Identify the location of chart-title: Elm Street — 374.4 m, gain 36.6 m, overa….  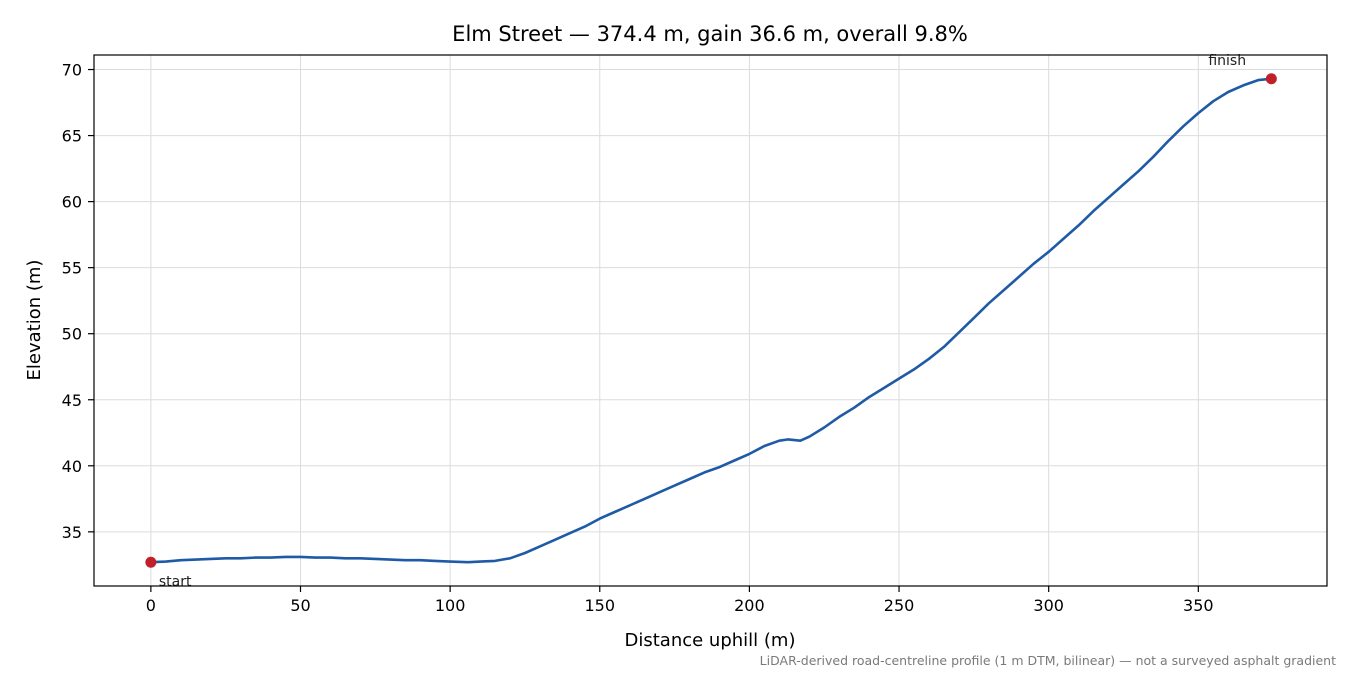
(710, 34).